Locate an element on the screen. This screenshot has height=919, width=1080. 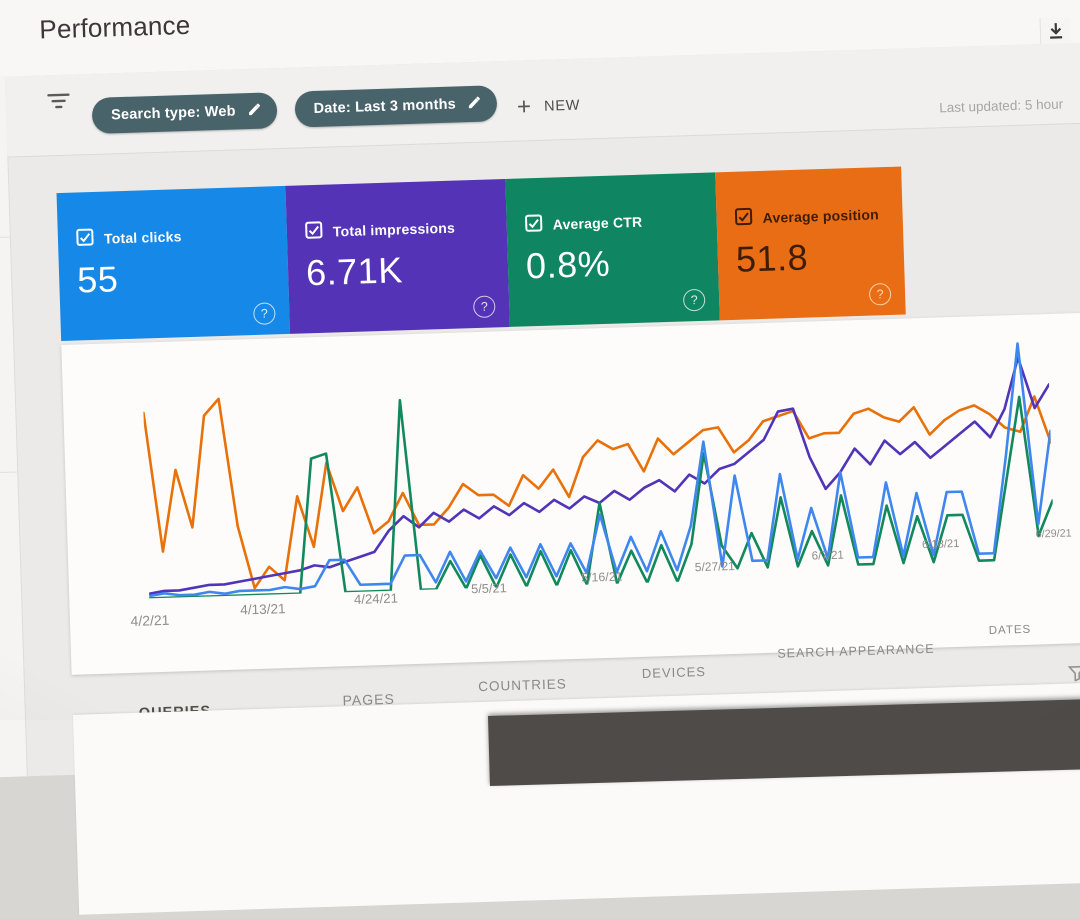
filter-chip-1: Date: Last 3 months is located at coordinates (396, 106).